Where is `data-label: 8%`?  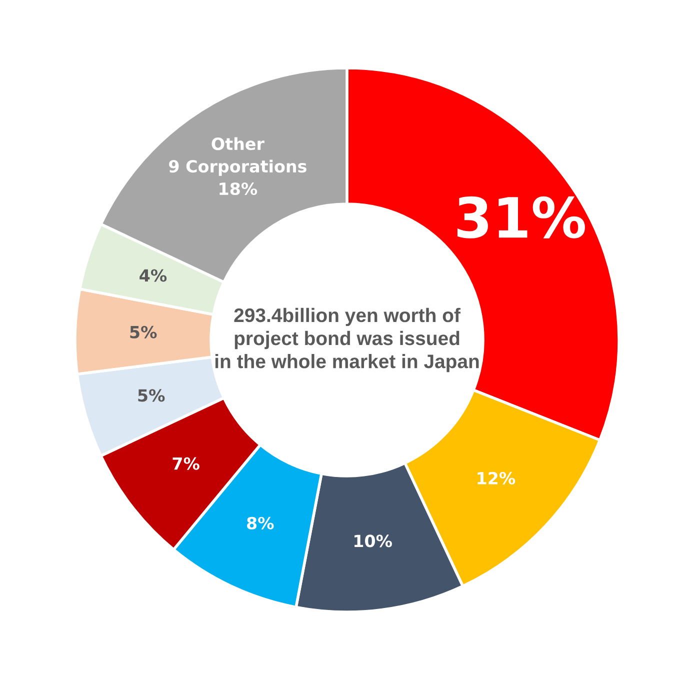
data-label: 8% is located at coordinates (260, 523).